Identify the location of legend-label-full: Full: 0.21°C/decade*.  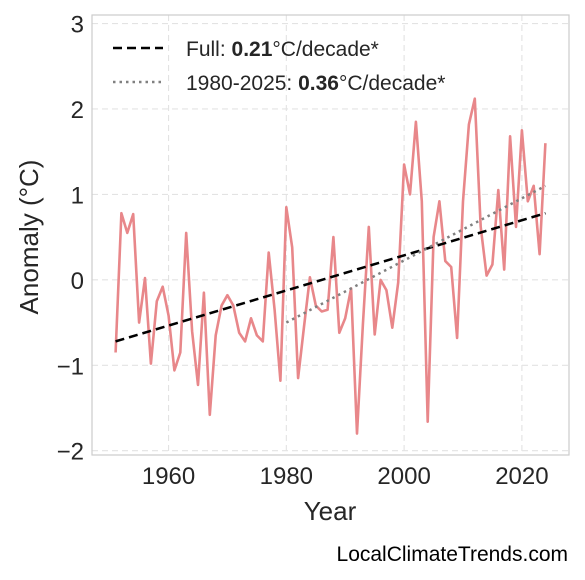
(282, 49).